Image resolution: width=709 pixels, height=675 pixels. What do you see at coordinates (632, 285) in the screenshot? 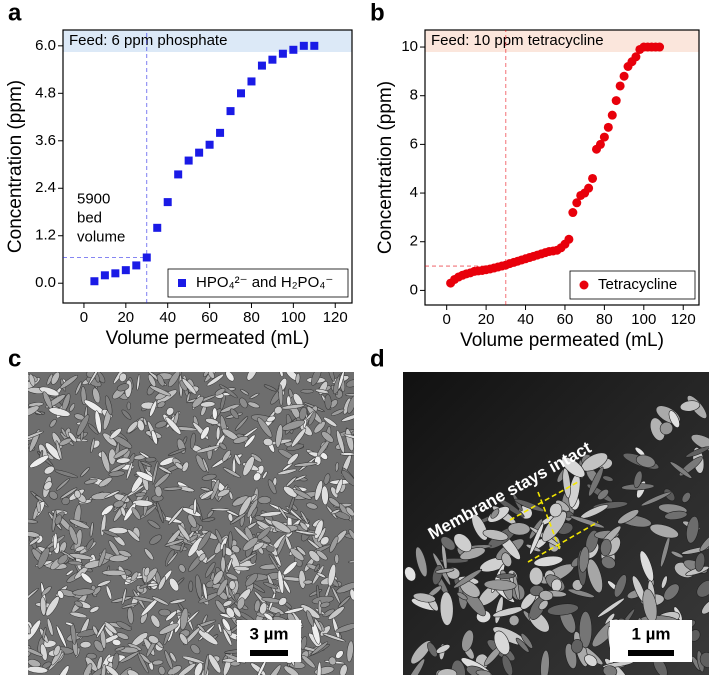
I see `legend-box` at bounding box center [632, 285].